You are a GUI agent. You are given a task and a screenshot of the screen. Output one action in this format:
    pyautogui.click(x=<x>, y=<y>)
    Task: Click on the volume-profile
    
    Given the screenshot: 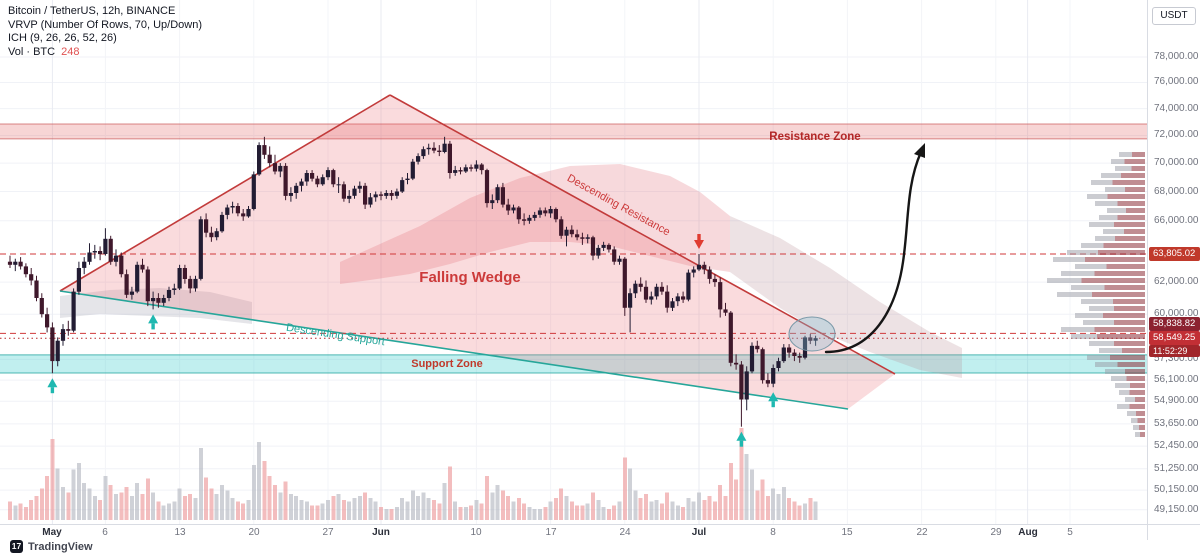 What is the action you would take?
    pyautogui.click(x=1096, y=294)
    